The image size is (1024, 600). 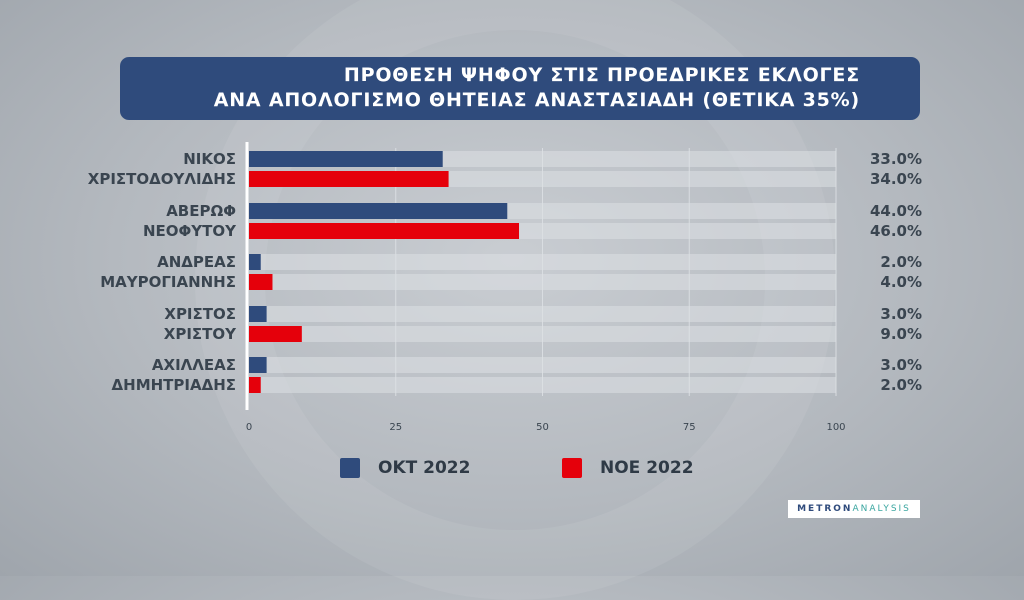 What do you see at coordinates (689, 427) in the screenshot?
I see `x-tick-label: 75` at bounding box center [689, 427].